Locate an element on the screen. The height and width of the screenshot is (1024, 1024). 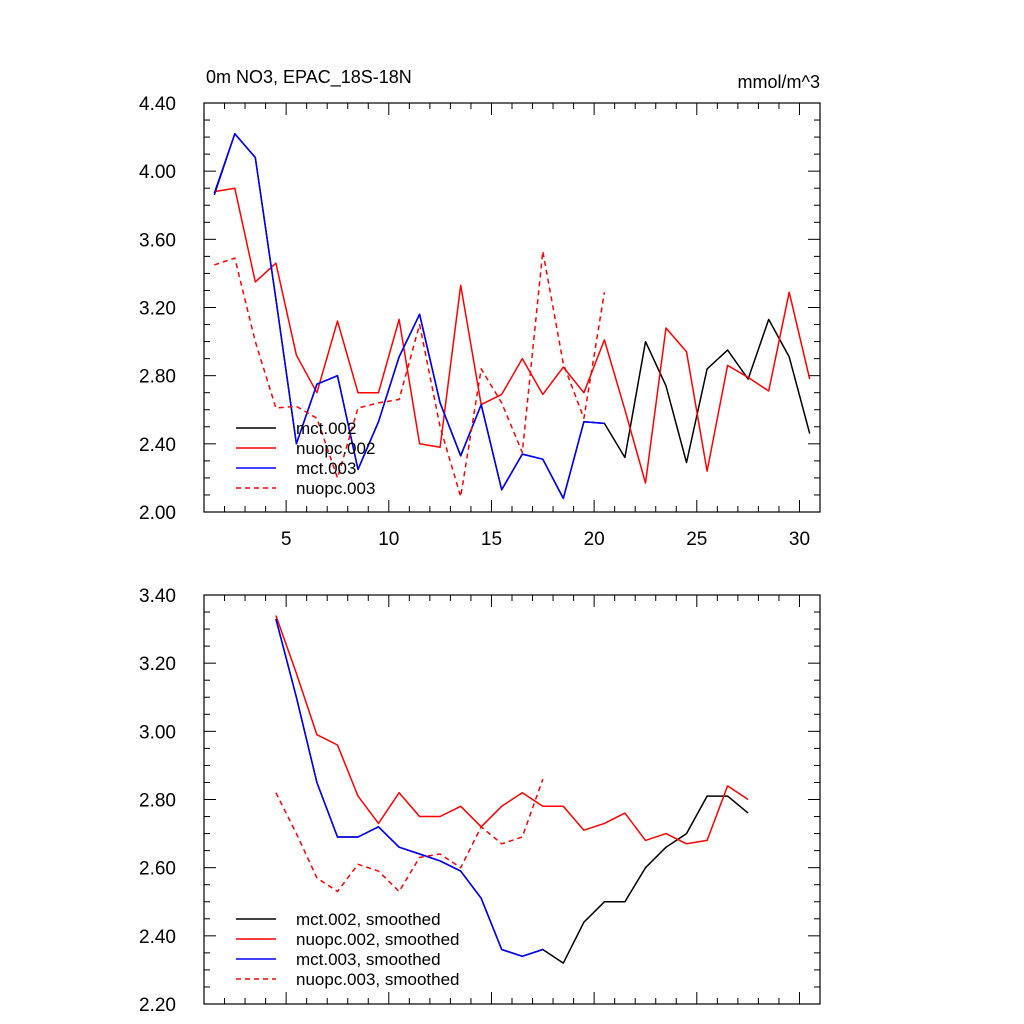
legend-label: mct.002 is located at coordinates (326, 428).